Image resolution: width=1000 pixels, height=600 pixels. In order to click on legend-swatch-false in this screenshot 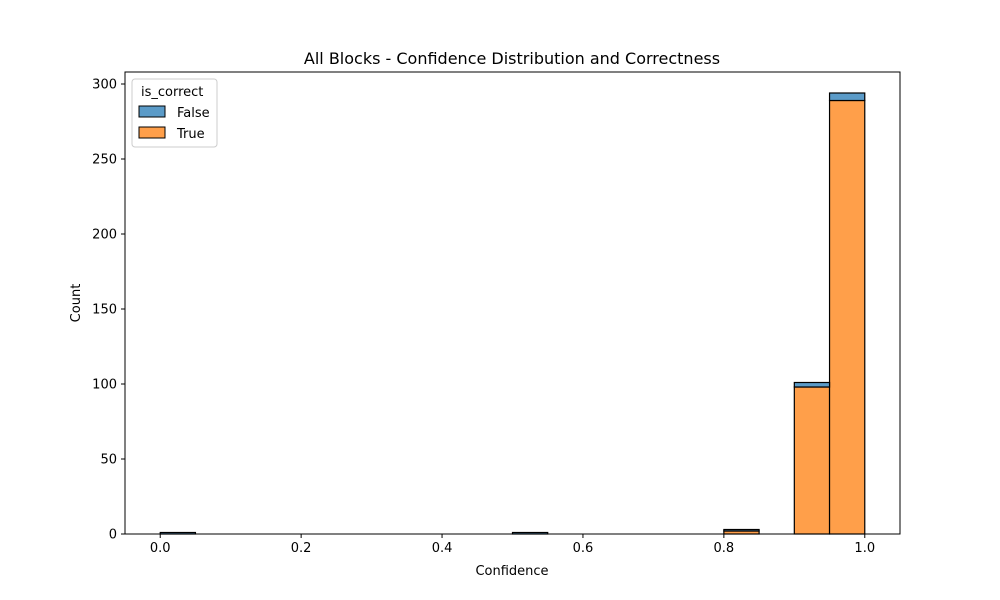, I will do `click(152, 111)`.